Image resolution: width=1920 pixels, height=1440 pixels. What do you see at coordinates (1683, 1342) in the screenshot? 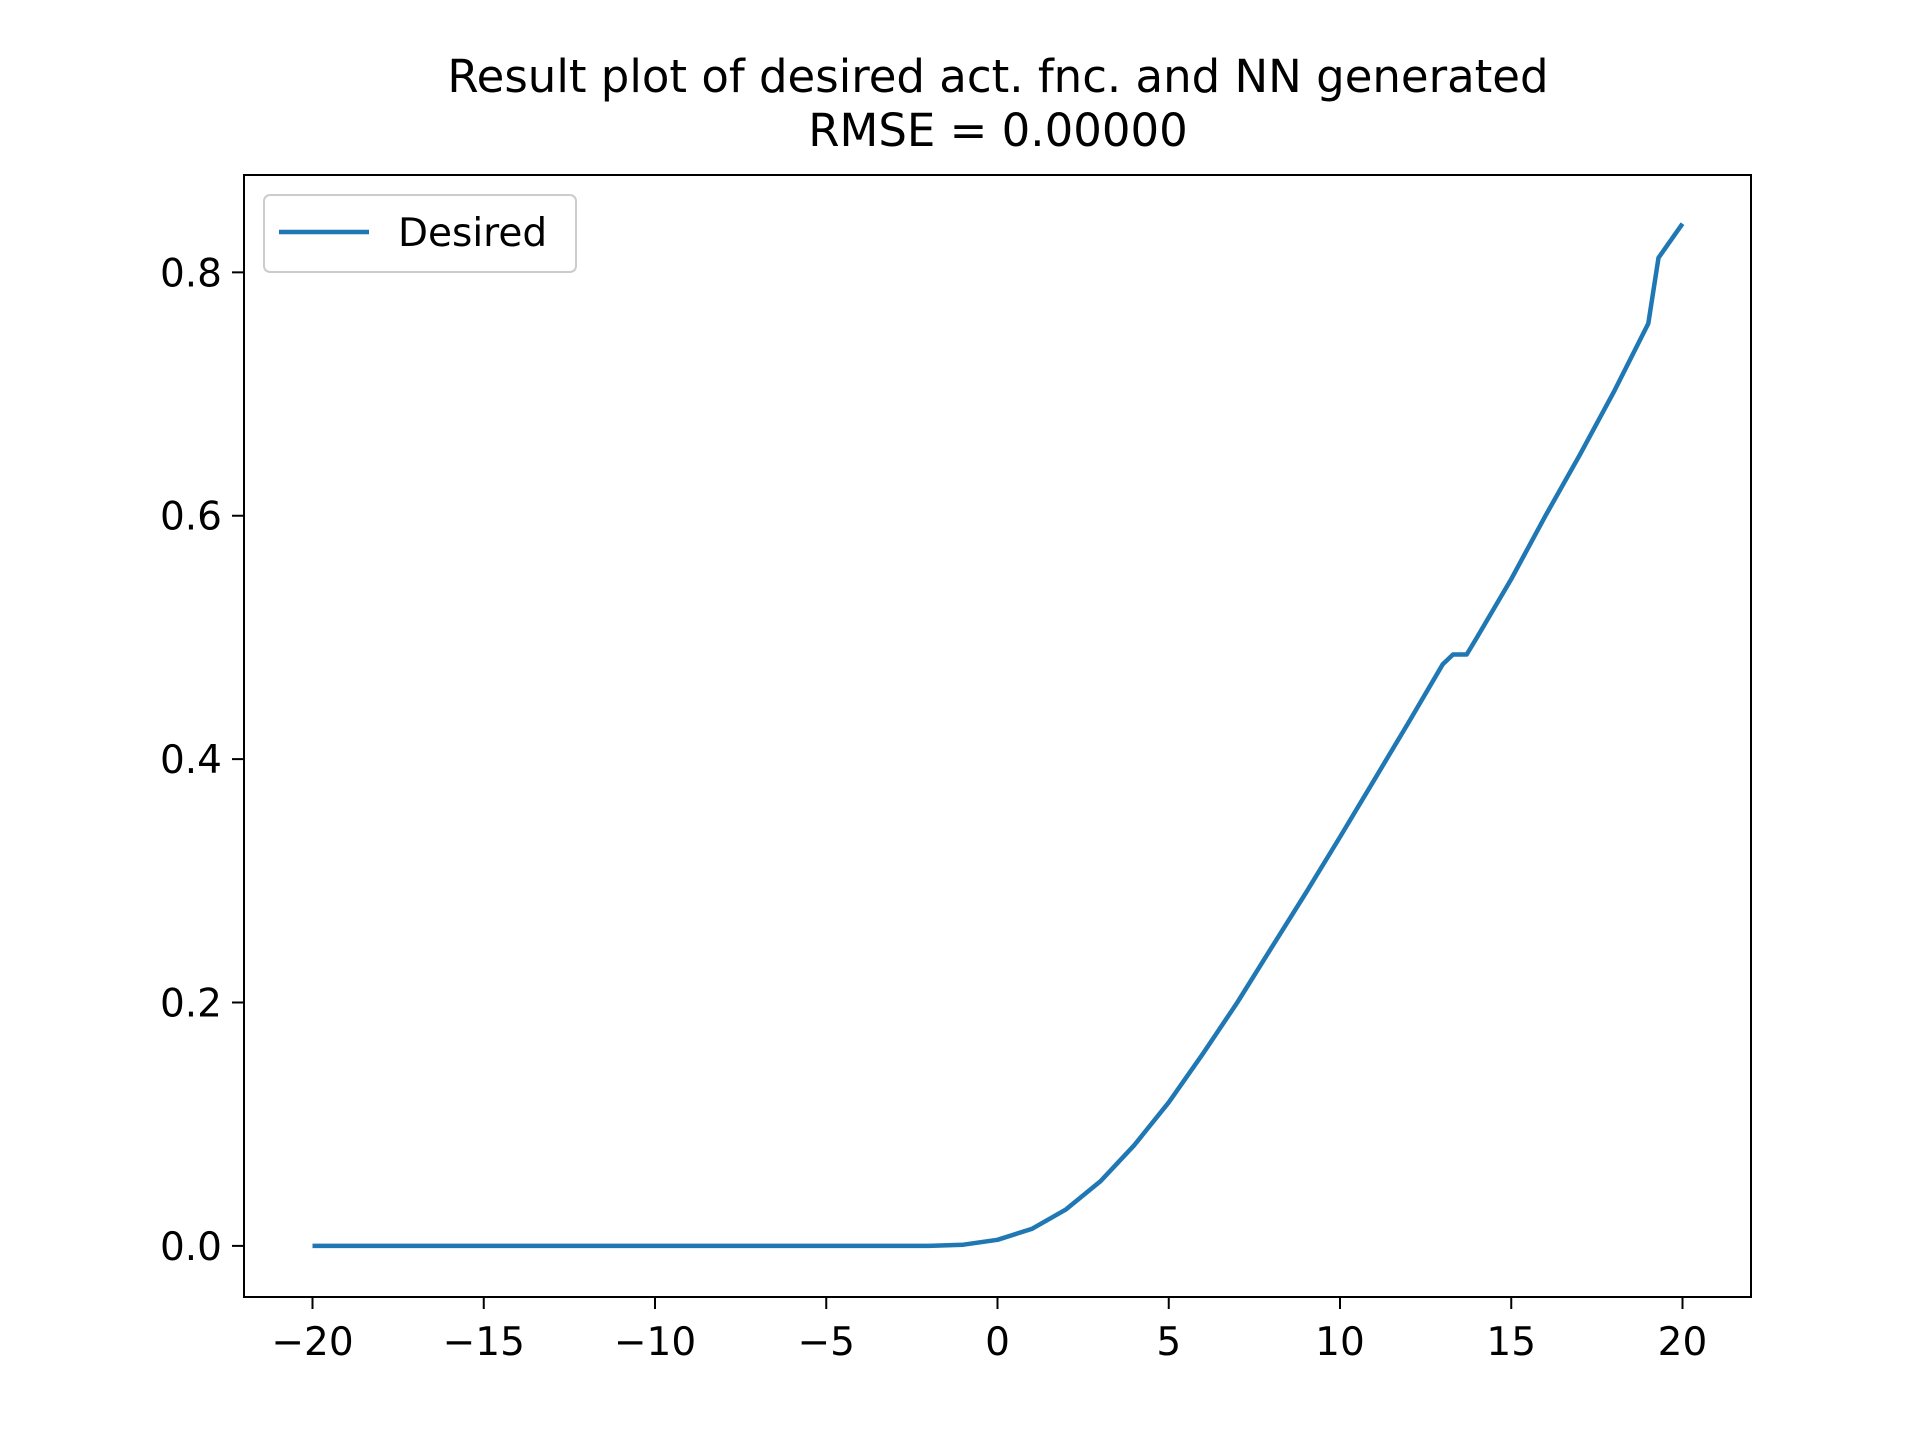
I see `x-tick-label: 20` at bounding box center [1683, 1342].